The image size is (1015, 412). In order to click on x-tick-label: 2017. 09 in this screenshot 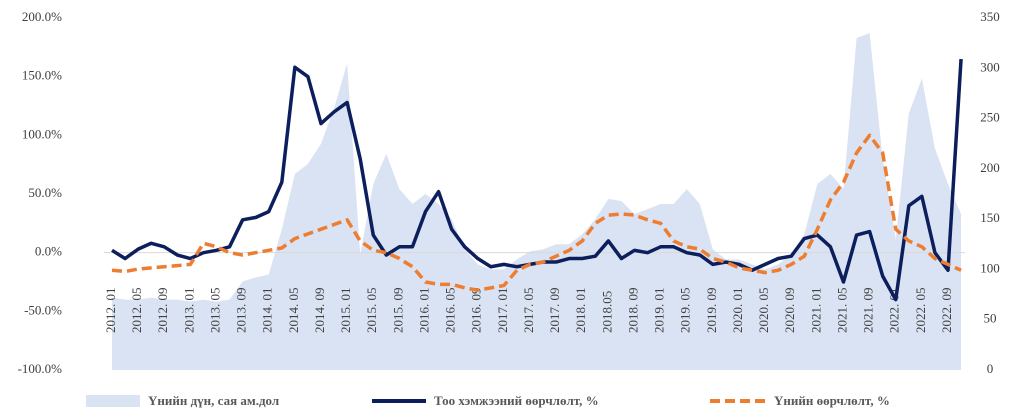, I will do `click(554, 311)`.